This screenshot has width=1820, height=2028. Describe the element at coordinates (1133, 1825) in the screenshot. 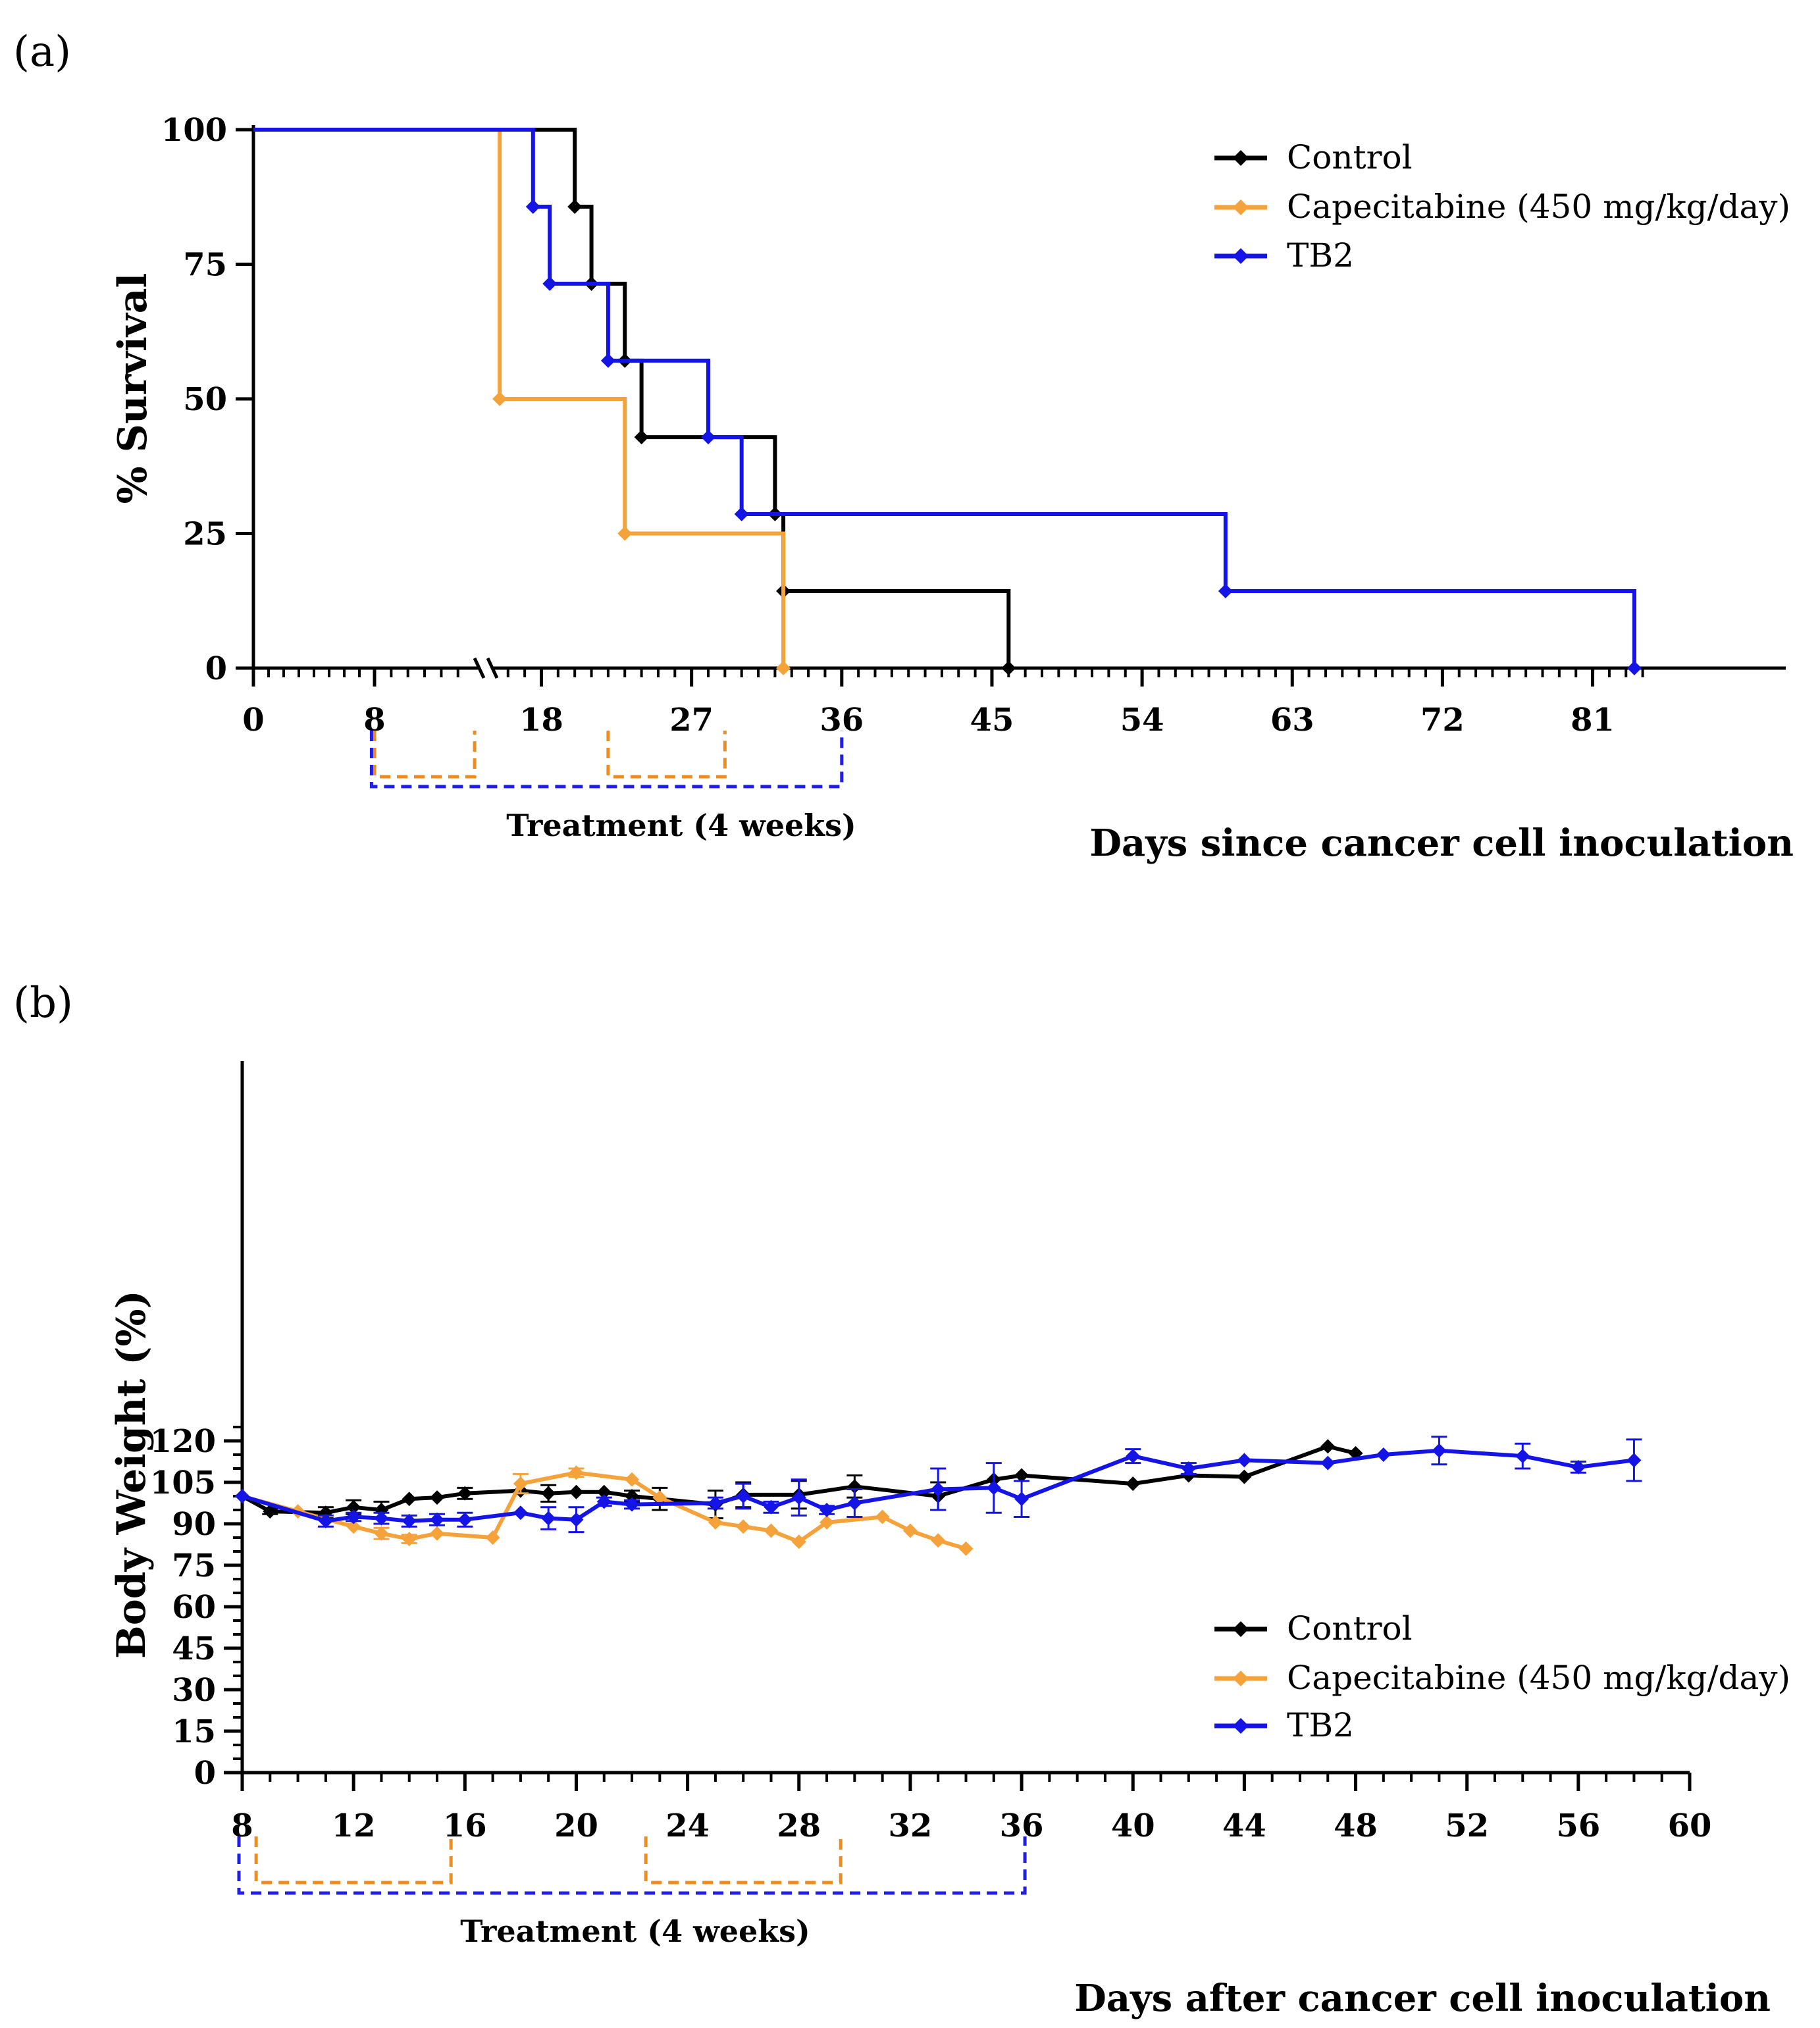

I see `xtick-label: 40` at that location.